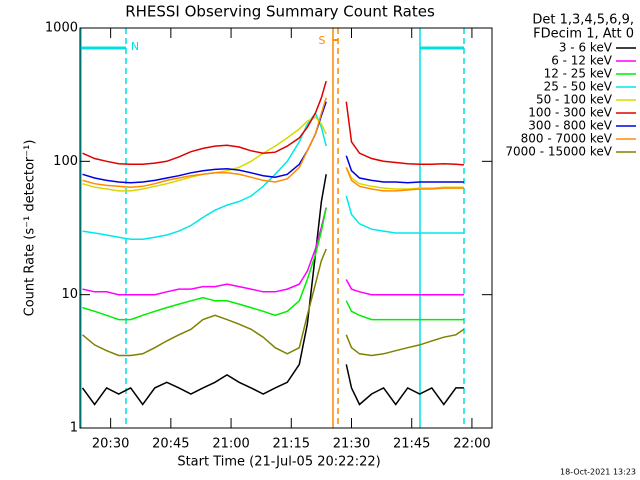 This screenshot has width=640, height=480. What do you see at coordinates (574, 100) in the screenshot?
I see `legend-label: 50 - 100 keV` at bounding box center [574, 100].